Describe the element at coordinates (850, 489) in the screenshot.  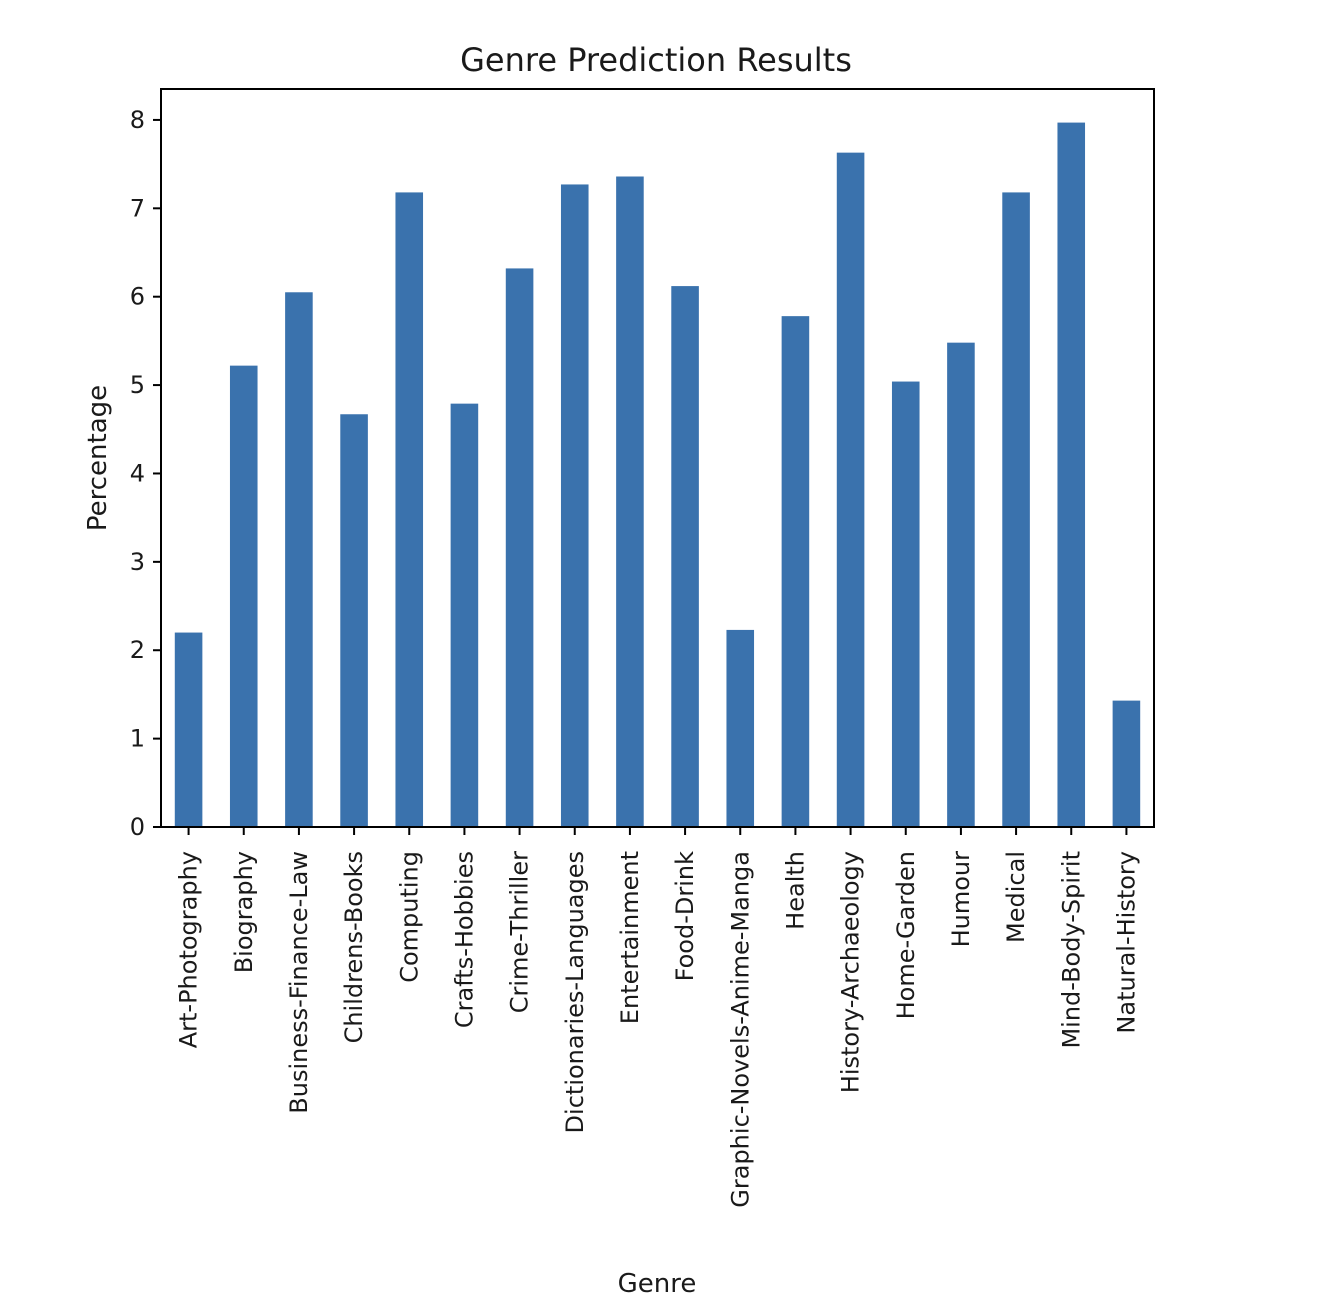
I see `bar-history-archaeology` at that location.